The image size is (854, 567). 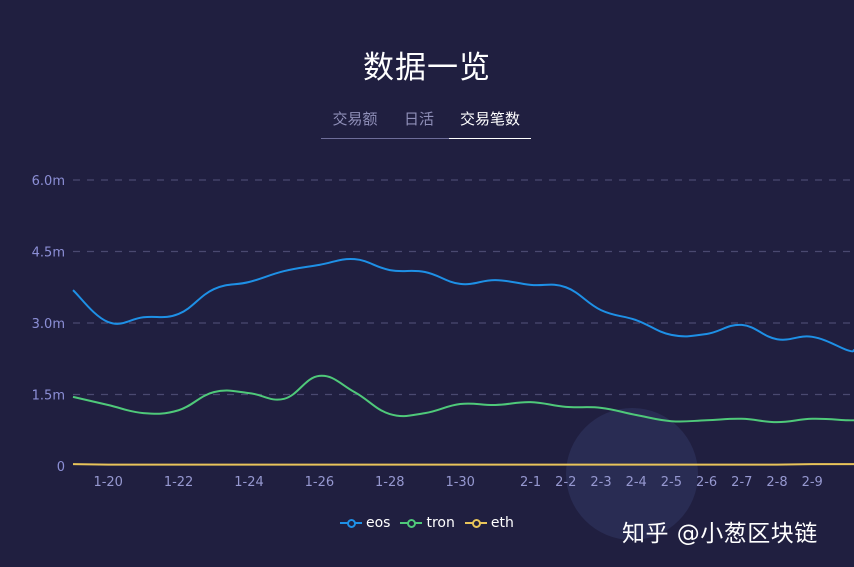 What do you see at coordinates (320, 482) in the screenshot?
I see `x-axis-tick-label: 1-26` at bounding box center [320, 482].